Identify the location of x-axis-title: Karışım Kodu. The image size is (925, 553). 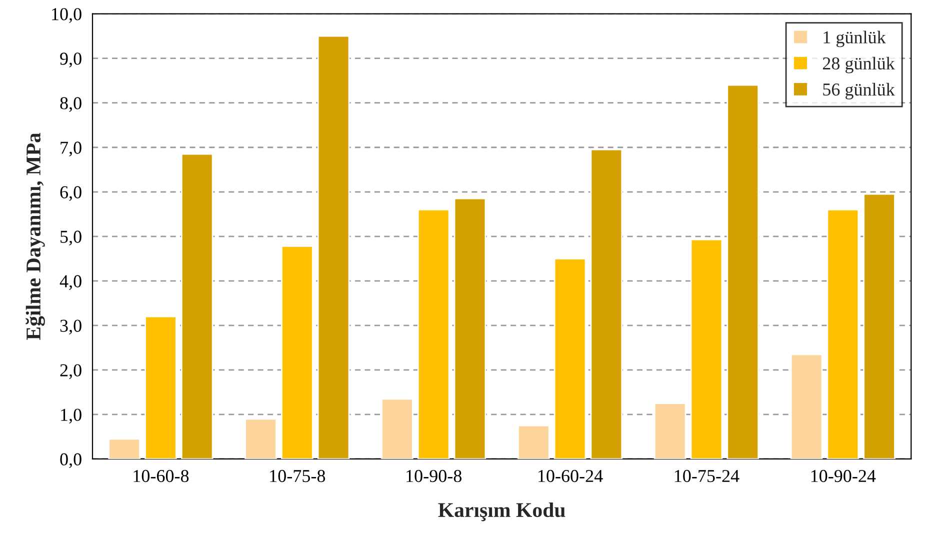
(502, 512).